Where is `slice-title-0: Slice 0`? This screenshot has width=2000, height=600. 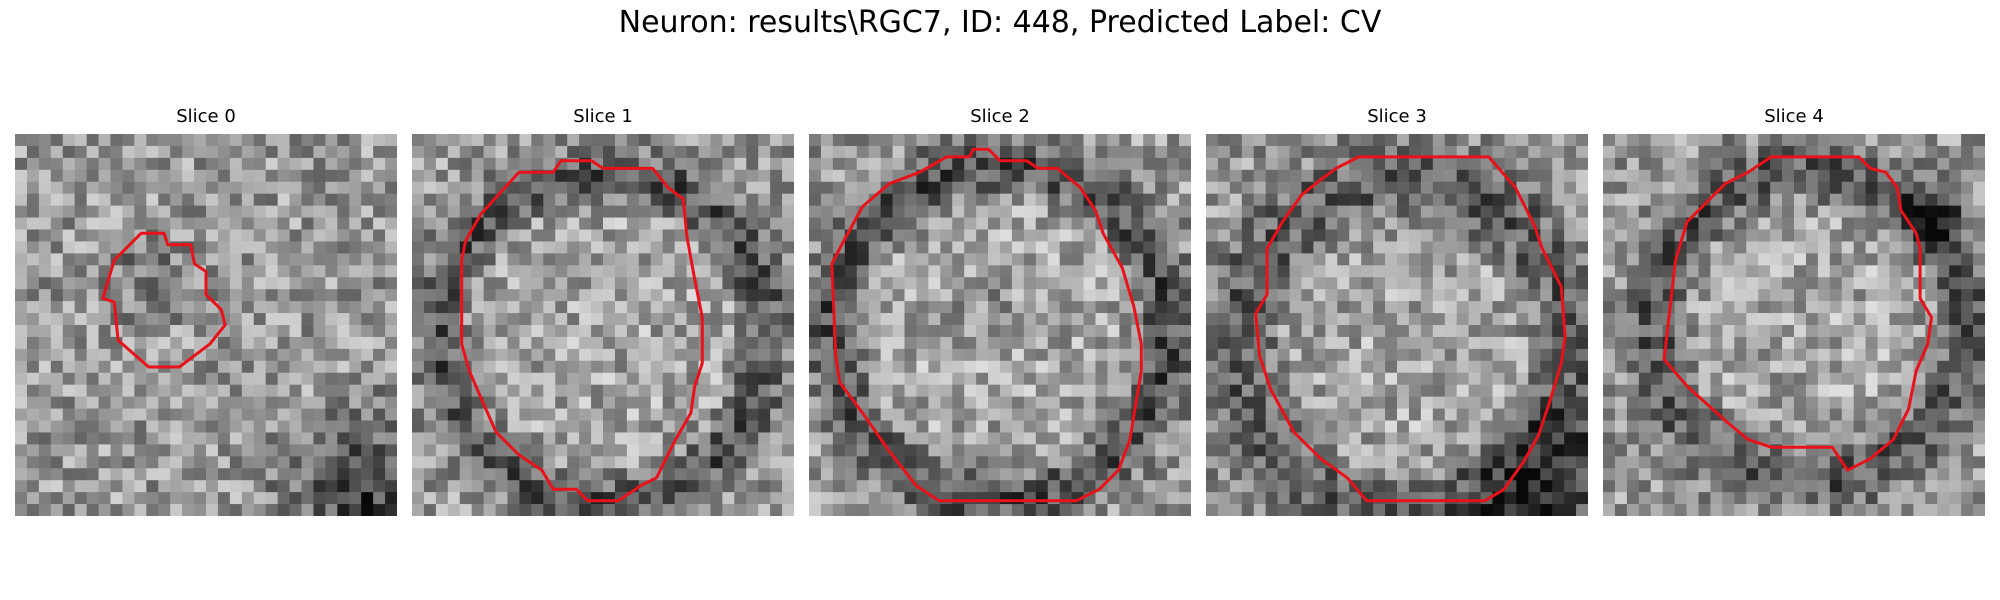 slice-title-0: Slice 0 is located at coordinates (206, 117).